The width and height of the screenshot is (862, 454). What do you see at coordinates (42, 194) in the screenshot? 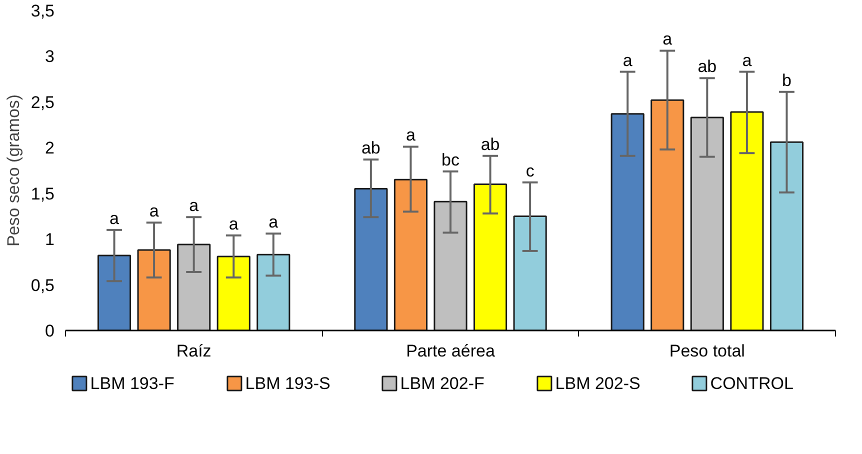
I see `y-tick-label: 1,5` at bounding box center [42, 194].